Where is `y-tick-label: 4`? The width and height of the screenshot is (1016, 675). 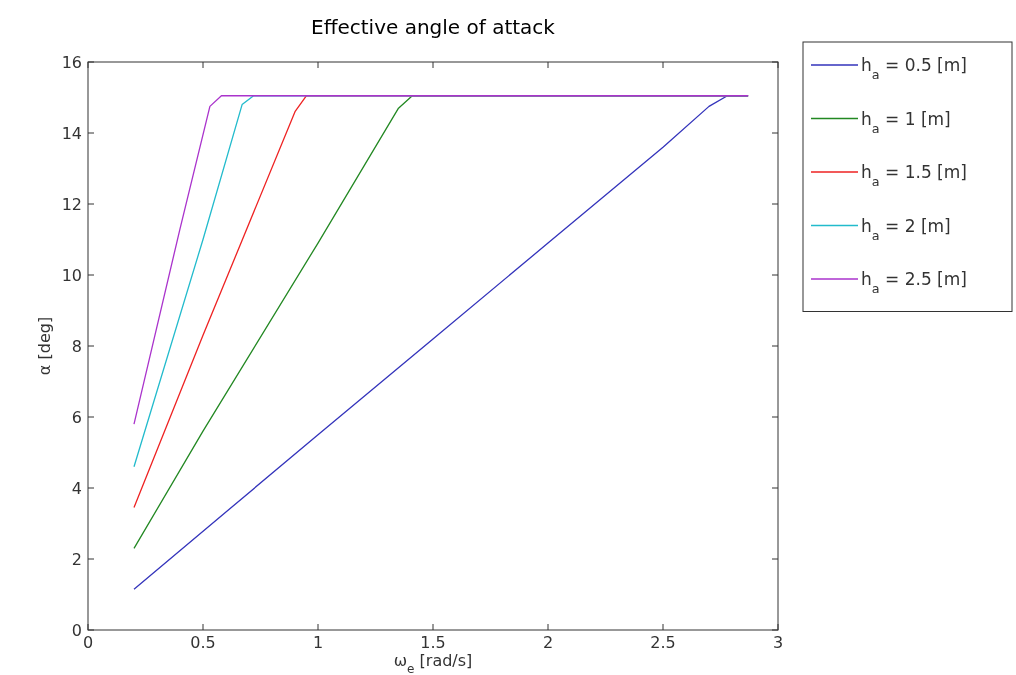 y-tick-label: 4 is located at coordinates (76, 488).